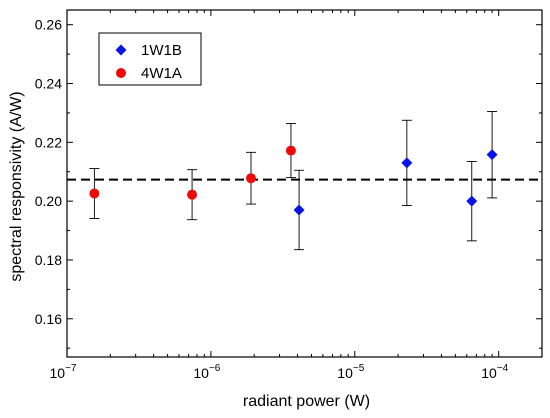 The height and width of the screenshot is (418, 550). What do you see at coordinates (121, 50) in the screenshot?
I see `legend-marker-1W1B` at bounding box center [121, 50].